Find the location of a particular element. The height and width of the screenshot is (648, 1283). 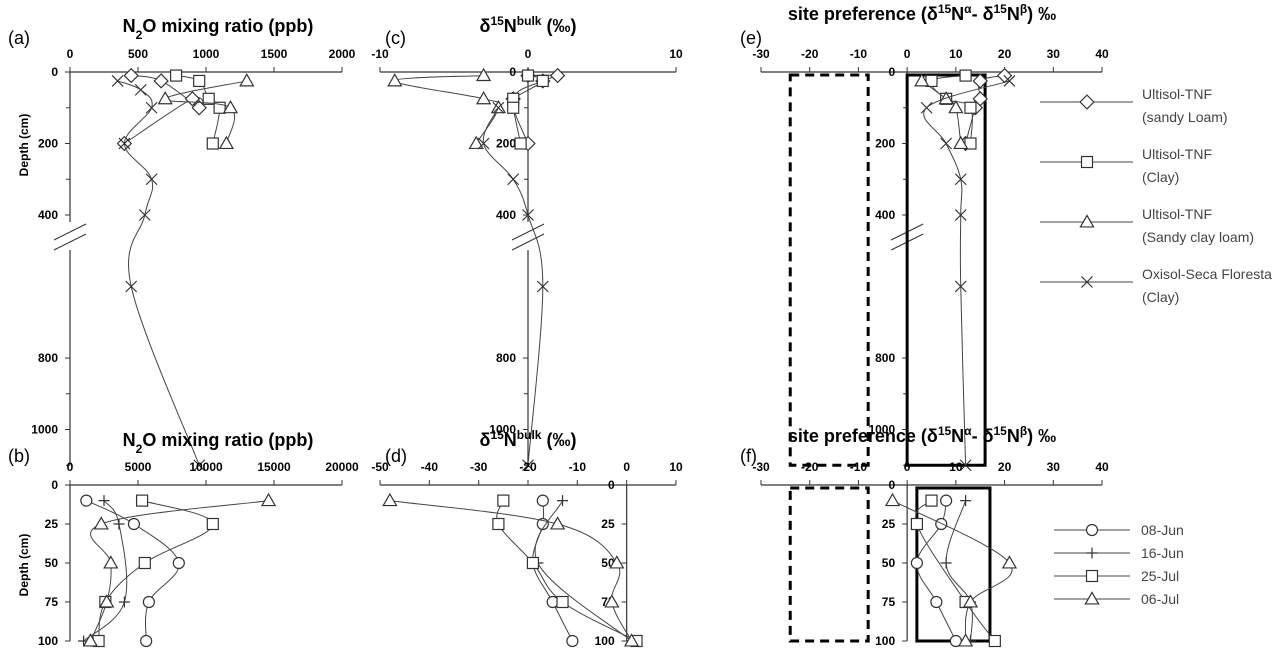

range-box-solid is located at coordinates (946, 270).